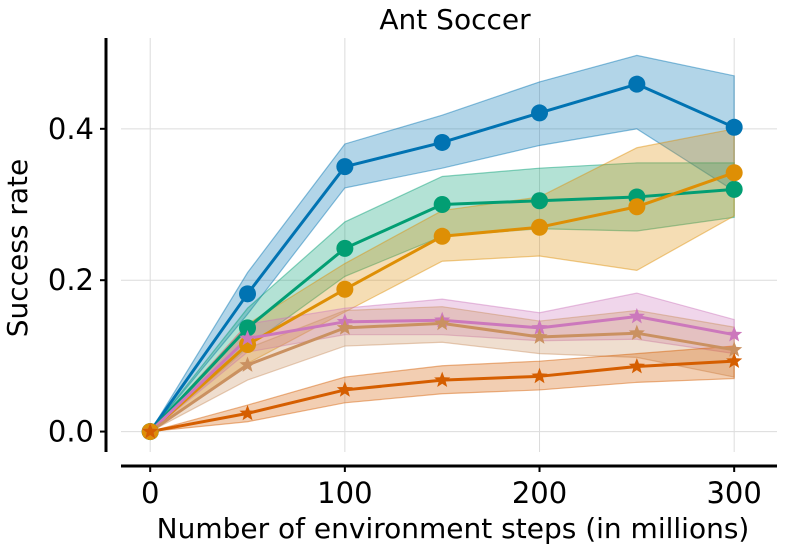 This screenshot has width=797, height=548. What do you see at coordinates (71, 280) in the screenshot?
I see `y-tick-label: 0.2` at bounding box center [71, 280].